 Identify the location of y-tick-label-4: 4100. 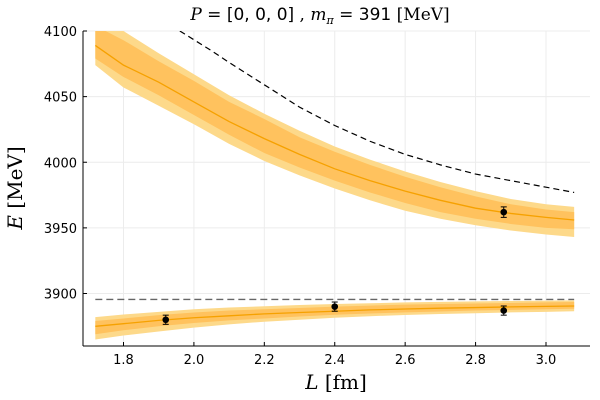
(60, 32).